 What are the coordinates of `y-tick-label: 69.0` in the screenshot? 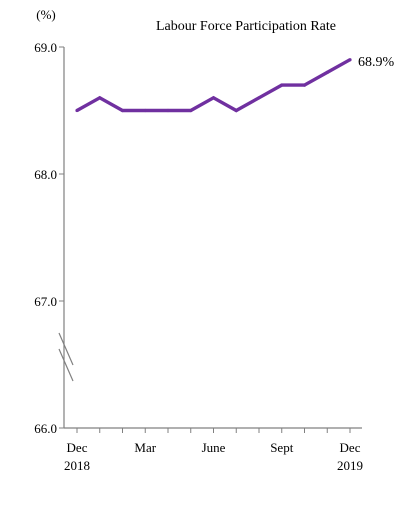 It's located at (45, 47).